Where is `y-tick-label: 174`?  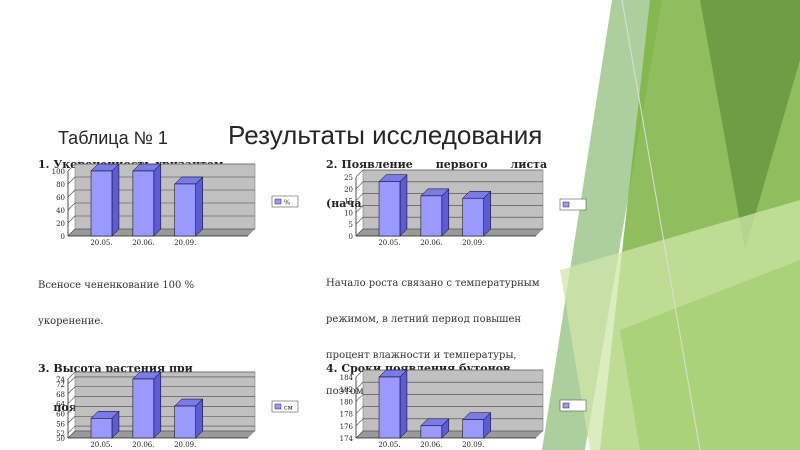
y-tick-label: 174 is located at coordinates (347, 439).